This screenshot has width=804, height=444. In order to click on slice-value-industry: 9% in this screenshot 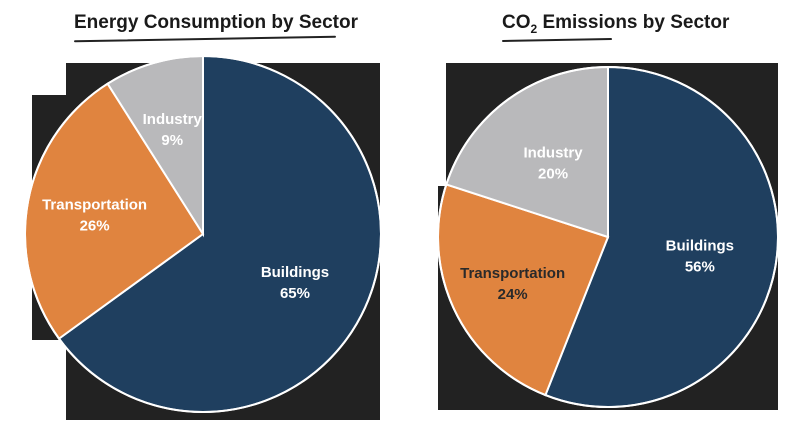, I will do `click(172, 140)`.